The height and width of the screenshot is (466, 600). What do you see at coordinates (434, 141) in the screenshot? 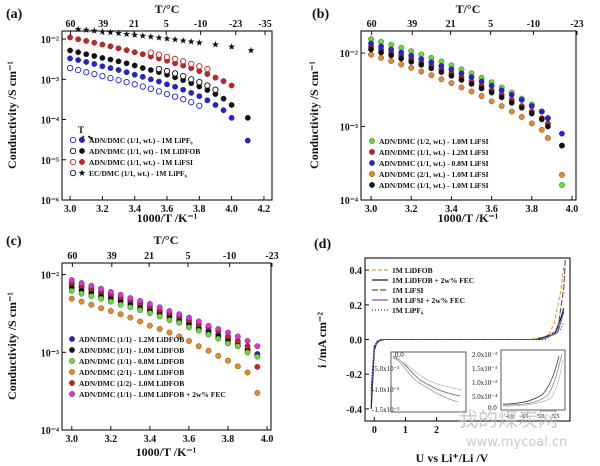
I see `legend-label: ADN/DMC (1/2, wt.) - 1.0M LiFSI` at bounding box center [434, 141].